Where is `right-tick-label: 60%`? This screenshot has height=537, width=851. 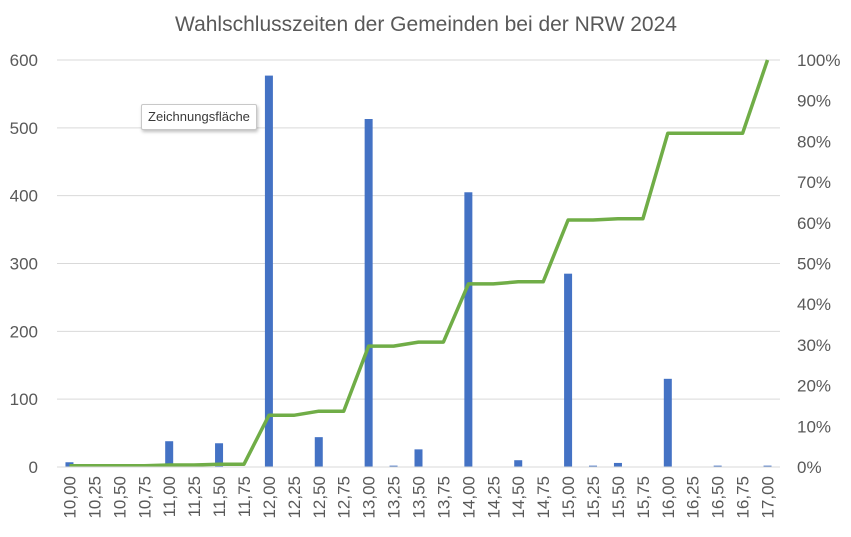
right-tick-label: 60% is located at coordinates (814, 223).